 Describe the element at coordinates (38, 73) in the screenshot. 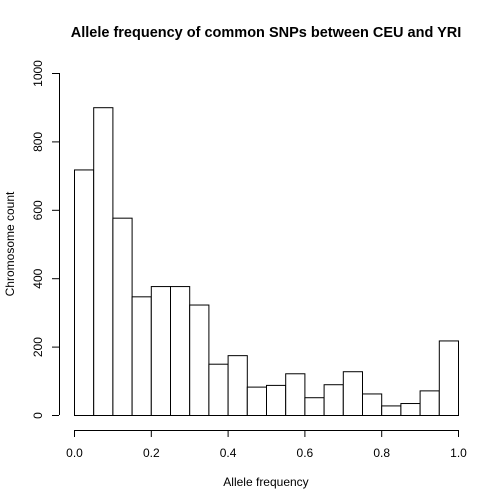

I see `y-tick-label: 1000` at that location.